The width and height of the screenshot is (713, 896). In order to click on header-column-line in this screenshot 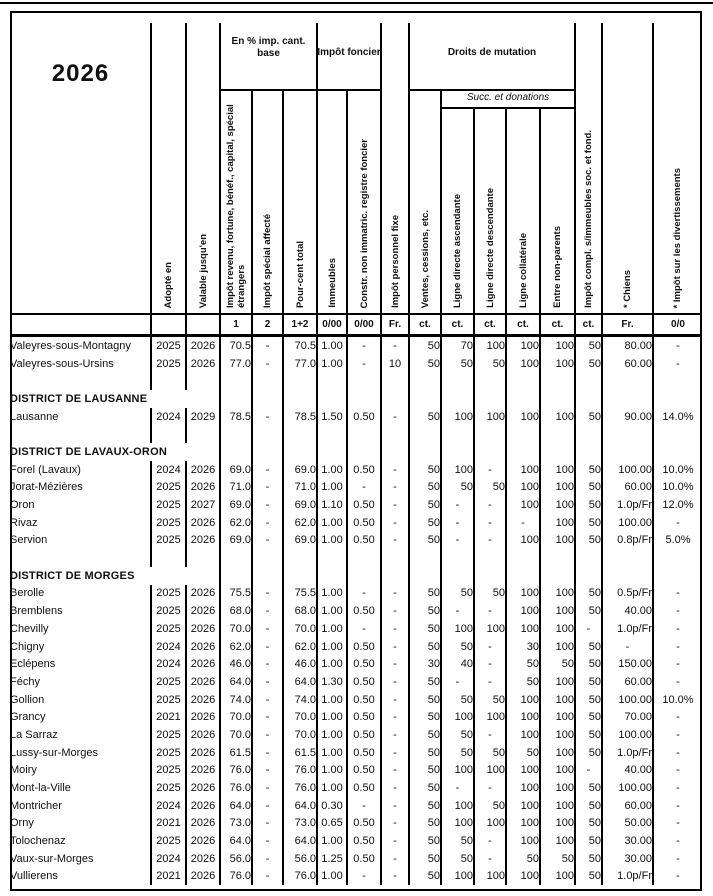, I will do `click(540, 210)`.